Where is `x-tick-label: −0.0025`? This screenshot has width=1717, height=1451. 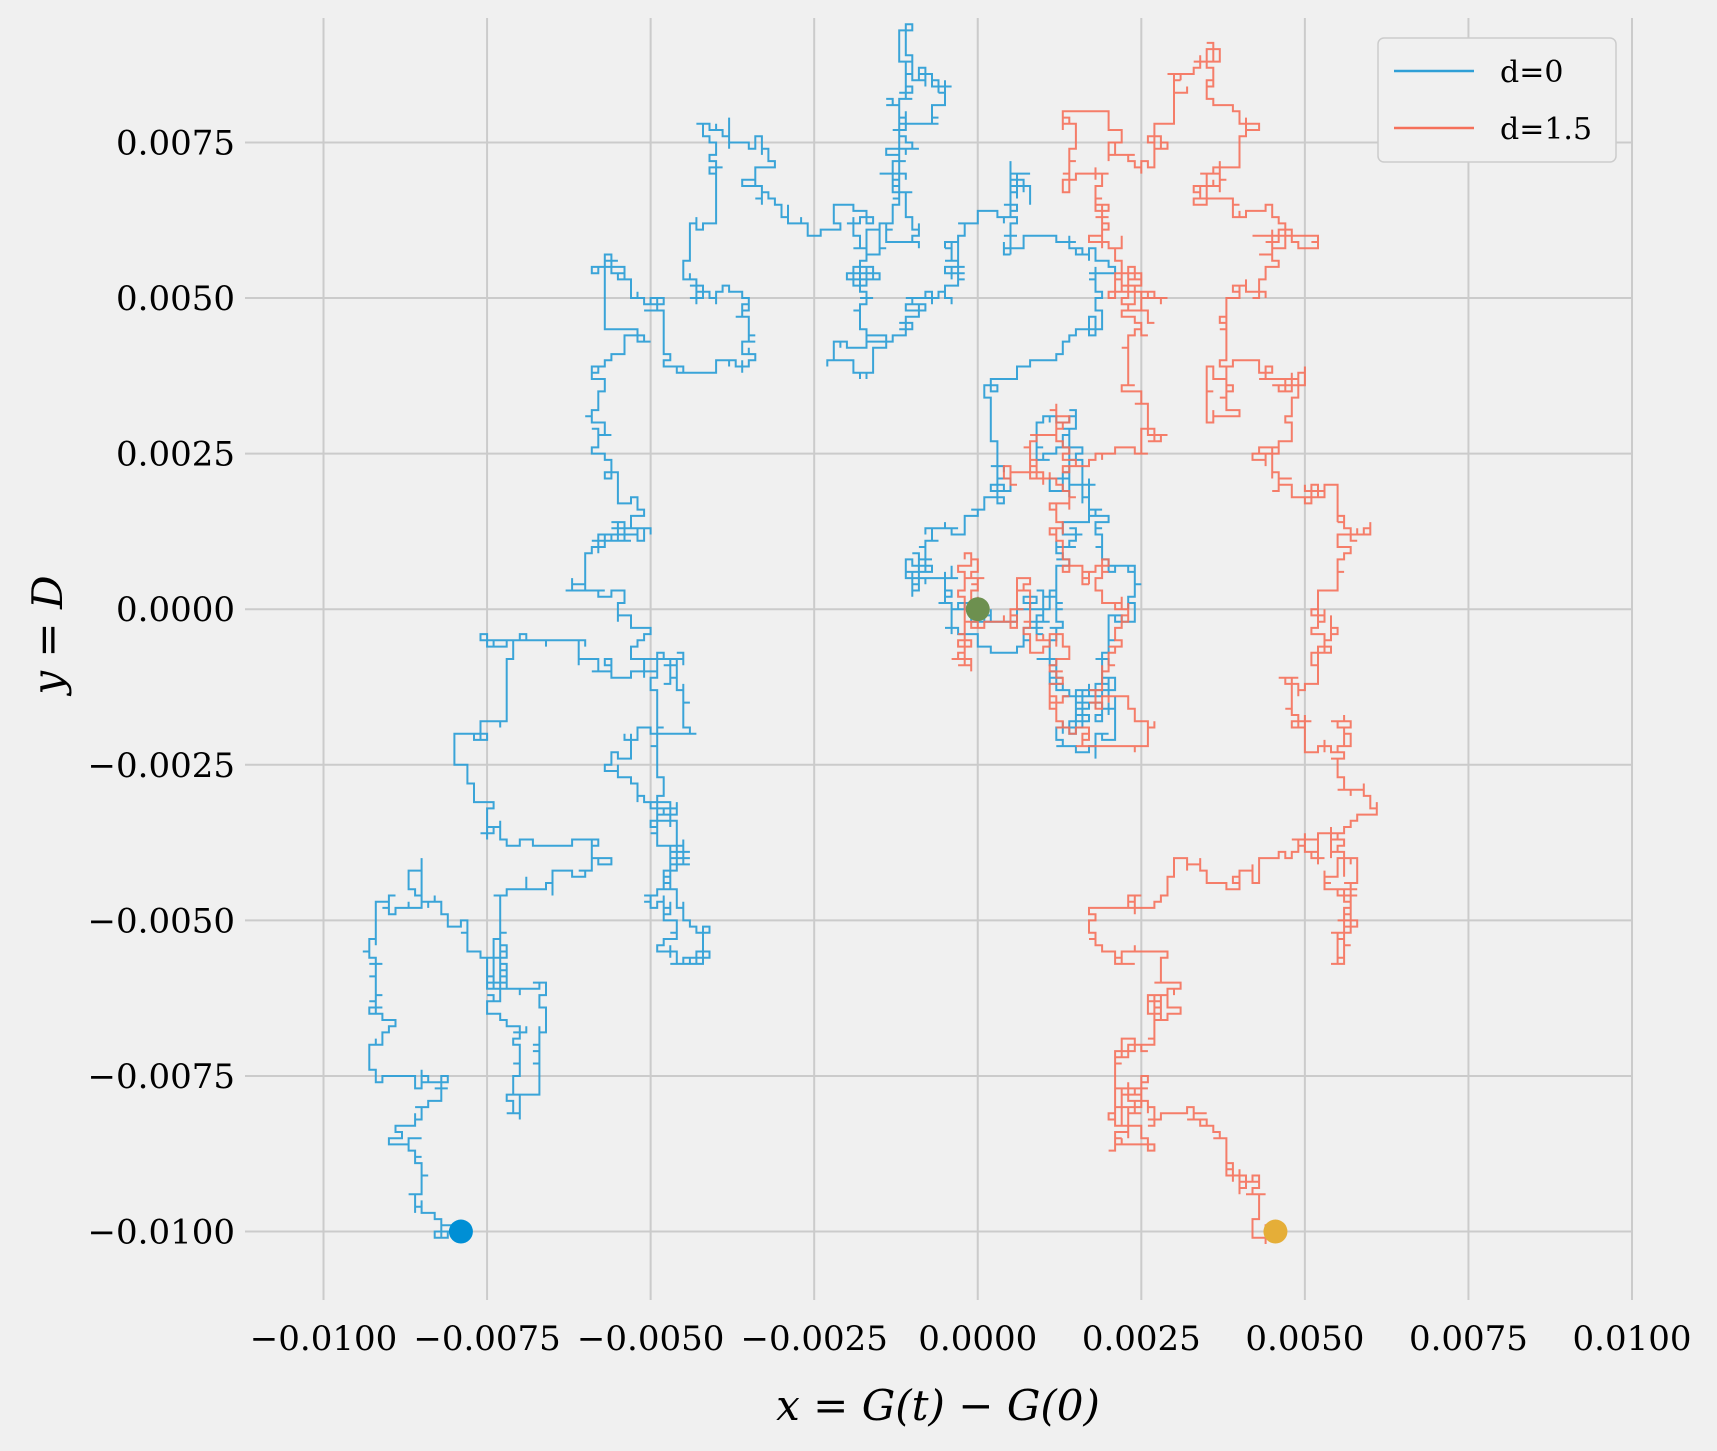 x-tick-label: −0.0025 is located at coordinates (813, 1339).